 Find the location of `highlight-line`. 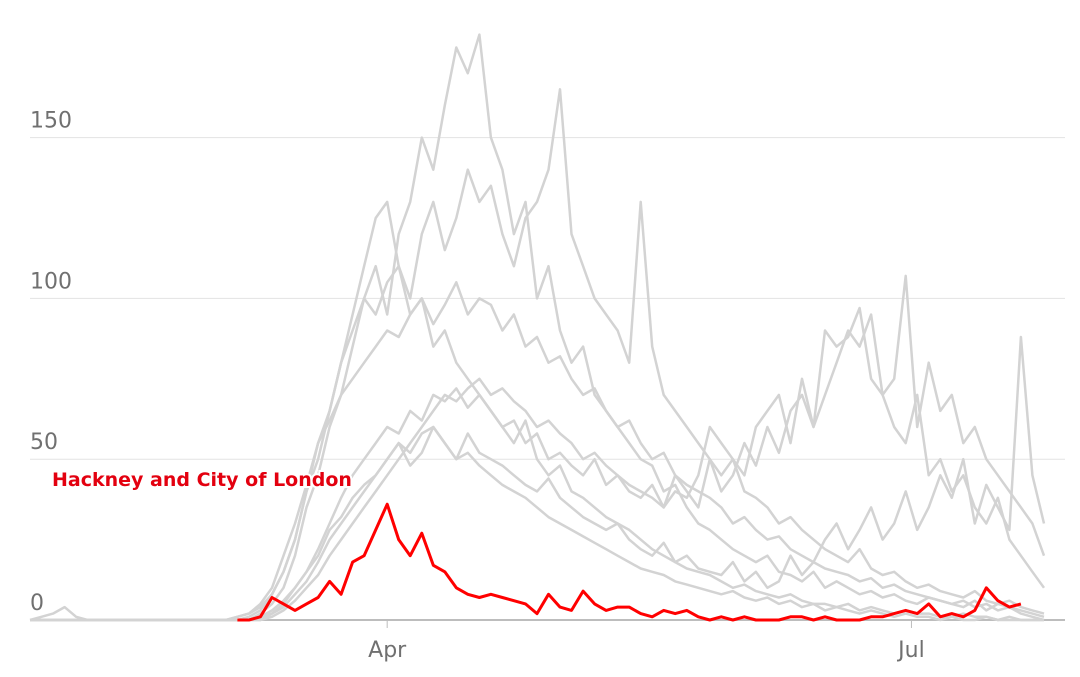

highlight-line is located at coordinates (629, 562).